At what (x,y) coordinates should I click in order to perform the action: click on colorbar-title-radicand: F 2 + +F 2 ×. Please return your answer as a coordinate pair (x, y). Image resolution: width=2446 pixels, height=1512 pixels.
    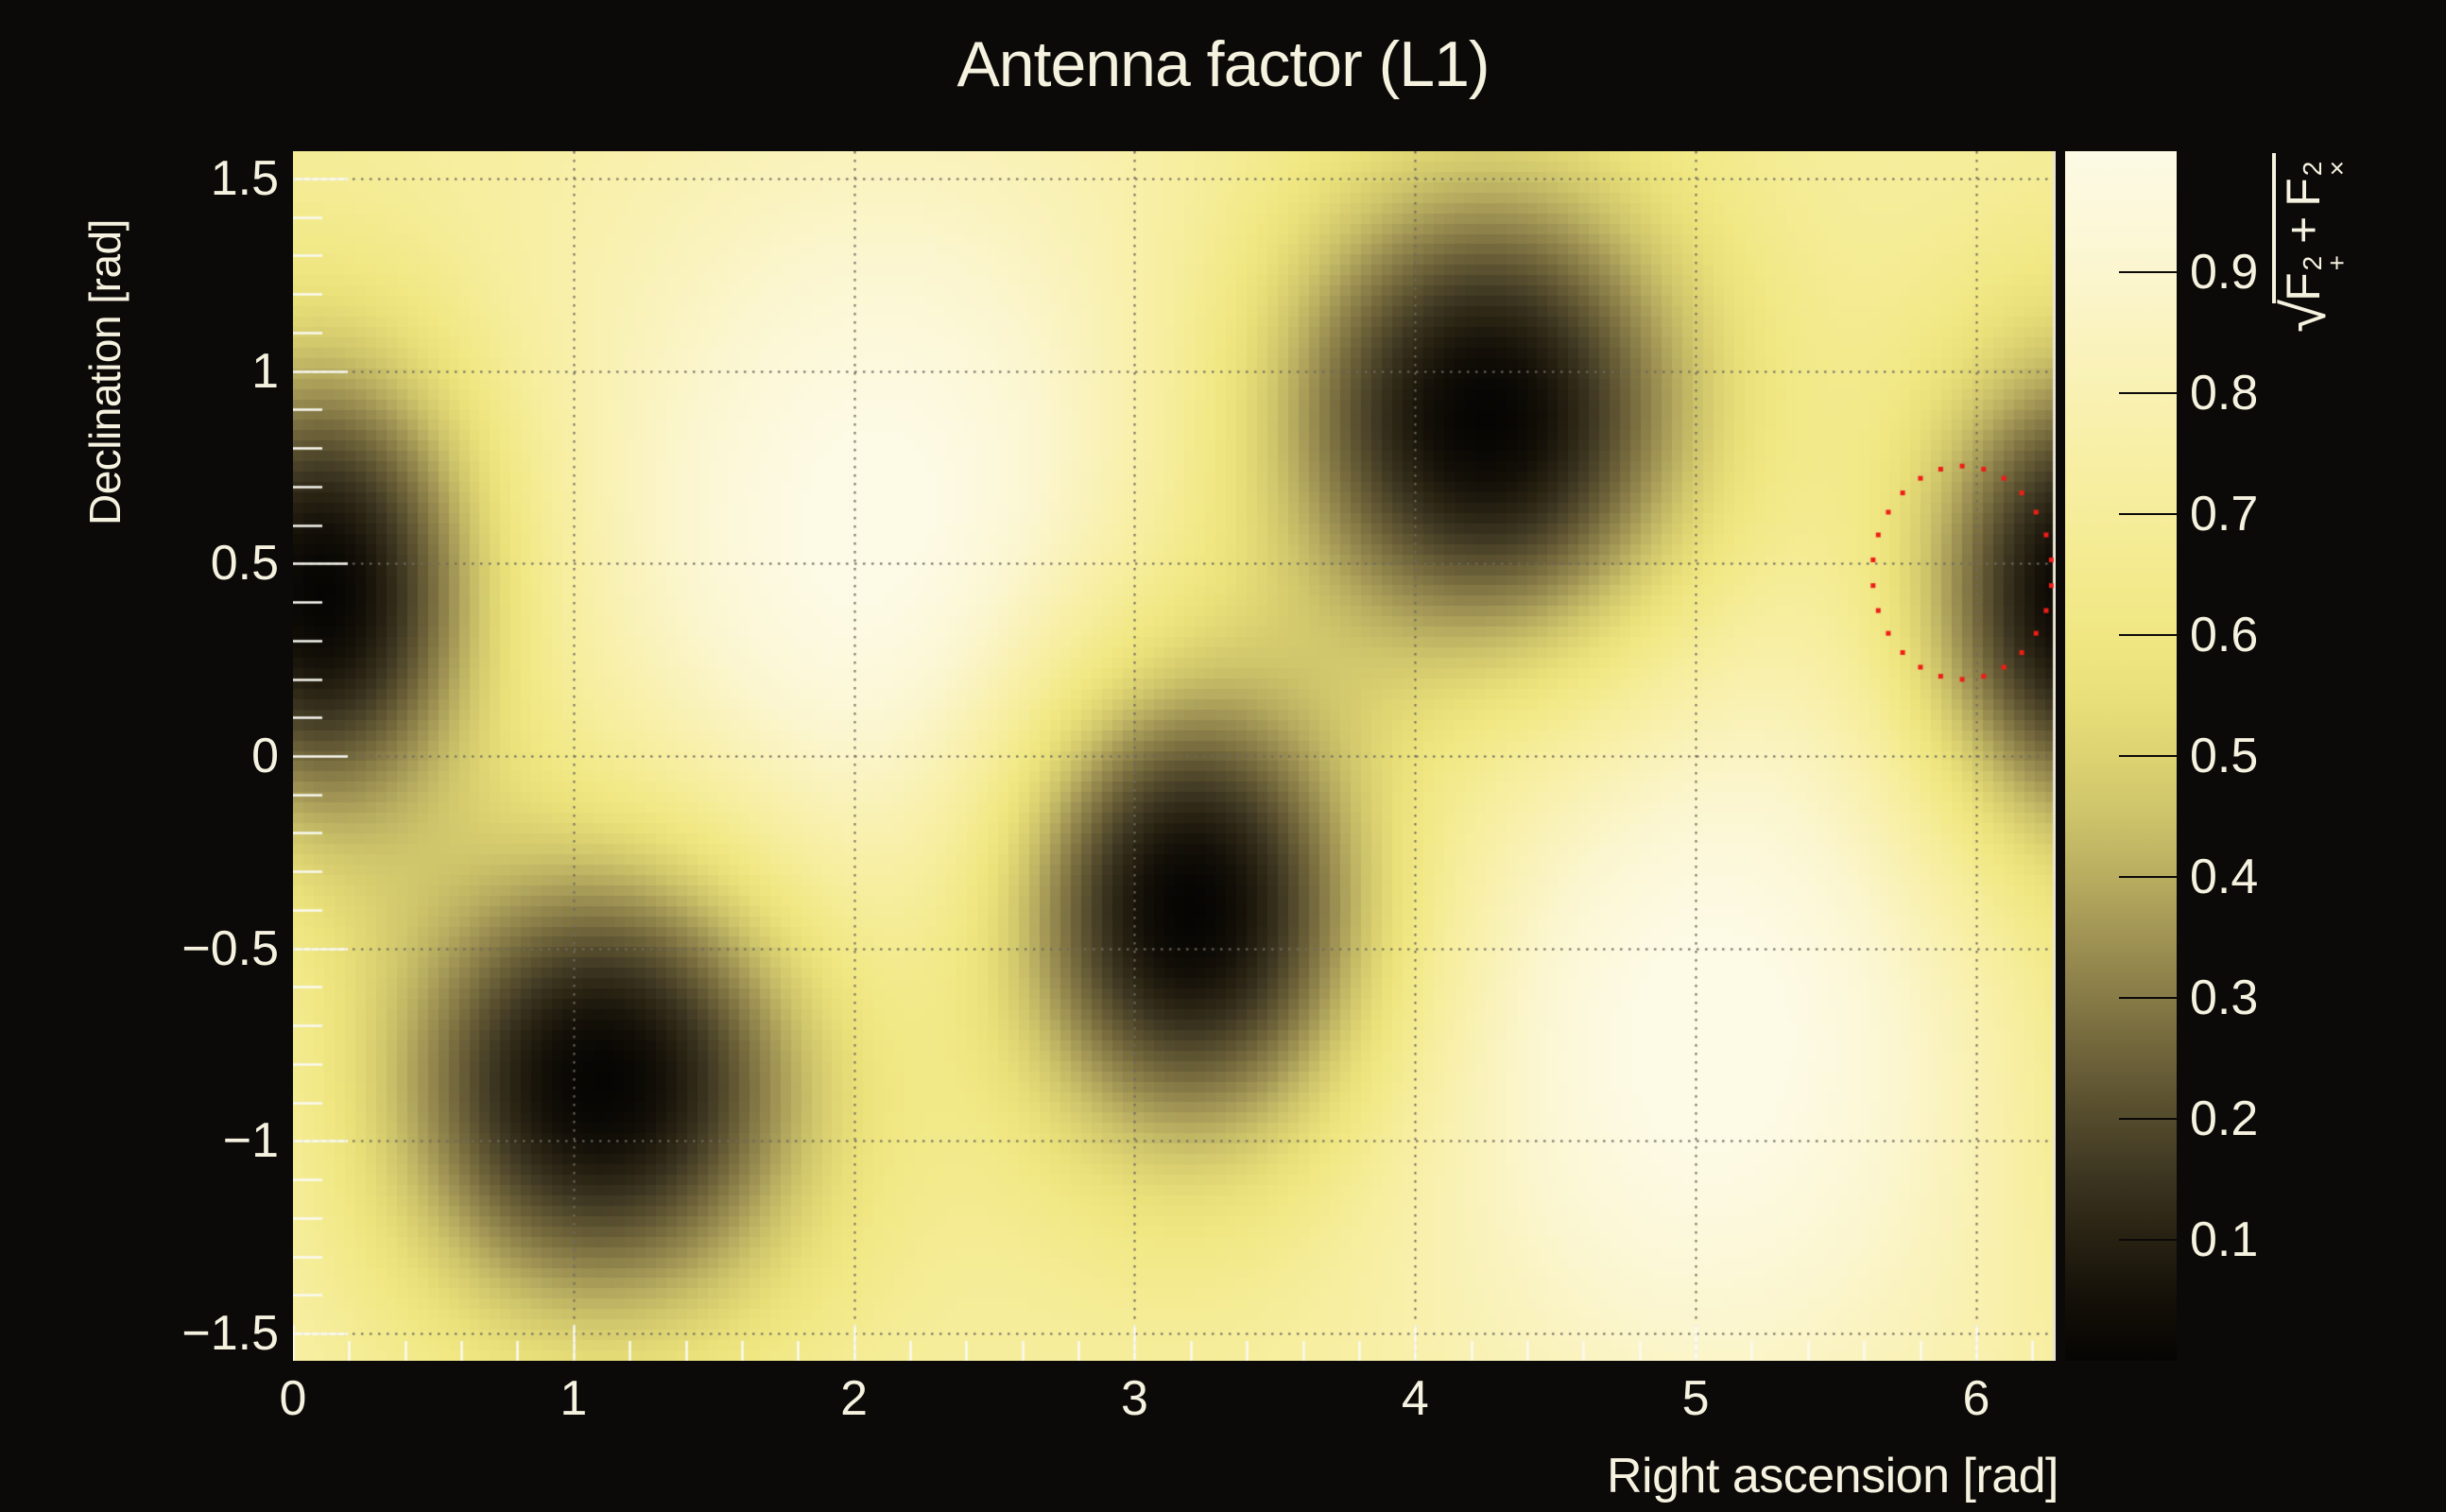
    Looking at the image, I should click on (2311, 227).